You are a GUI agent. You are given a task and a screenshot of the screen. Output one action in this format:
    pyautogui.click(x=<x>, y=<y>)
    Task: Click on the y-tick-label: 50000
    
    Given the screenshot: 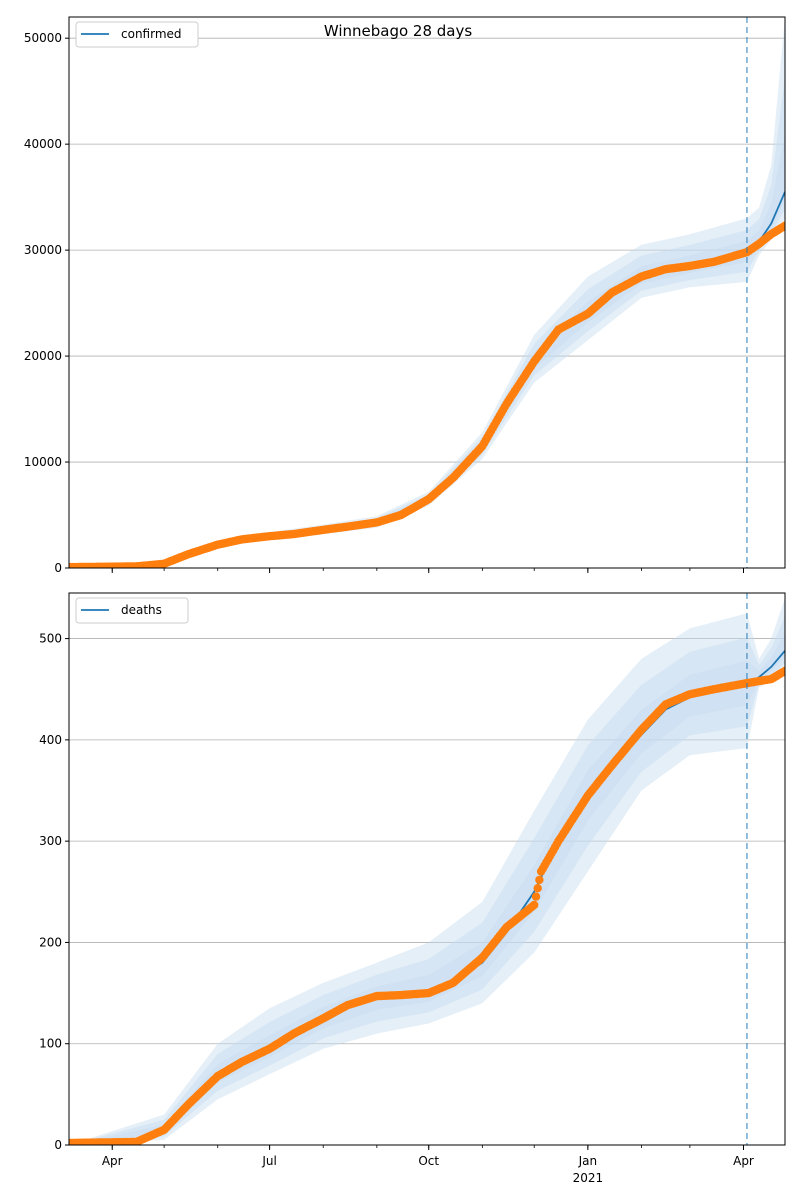 What is the action you would take?
    pyautogui.click(x=43, y=38)
    